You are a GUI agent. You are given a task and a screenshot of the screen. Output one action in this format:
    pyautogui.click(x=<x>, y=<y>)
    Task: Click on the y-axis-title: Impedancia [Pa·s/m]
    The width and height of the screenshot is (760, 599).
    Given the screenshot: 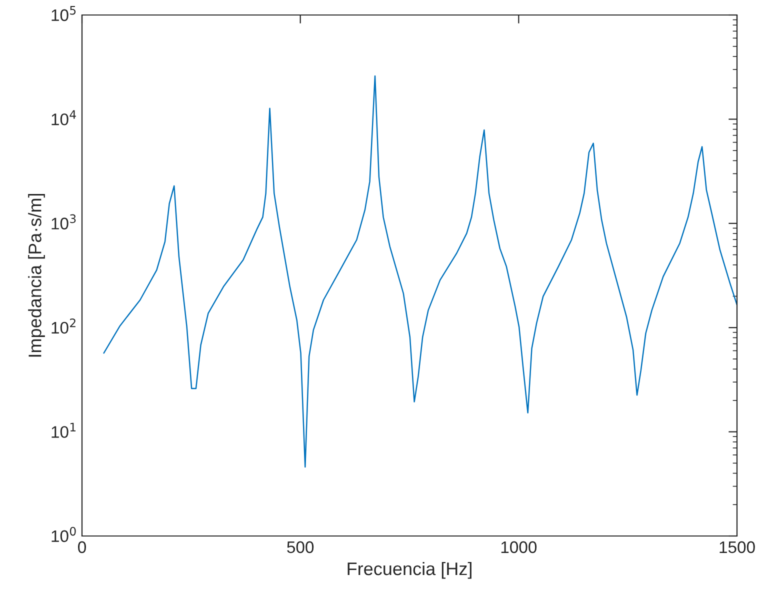 What is the action you would take?
    pyautogui.click(x=36, y=275)
    